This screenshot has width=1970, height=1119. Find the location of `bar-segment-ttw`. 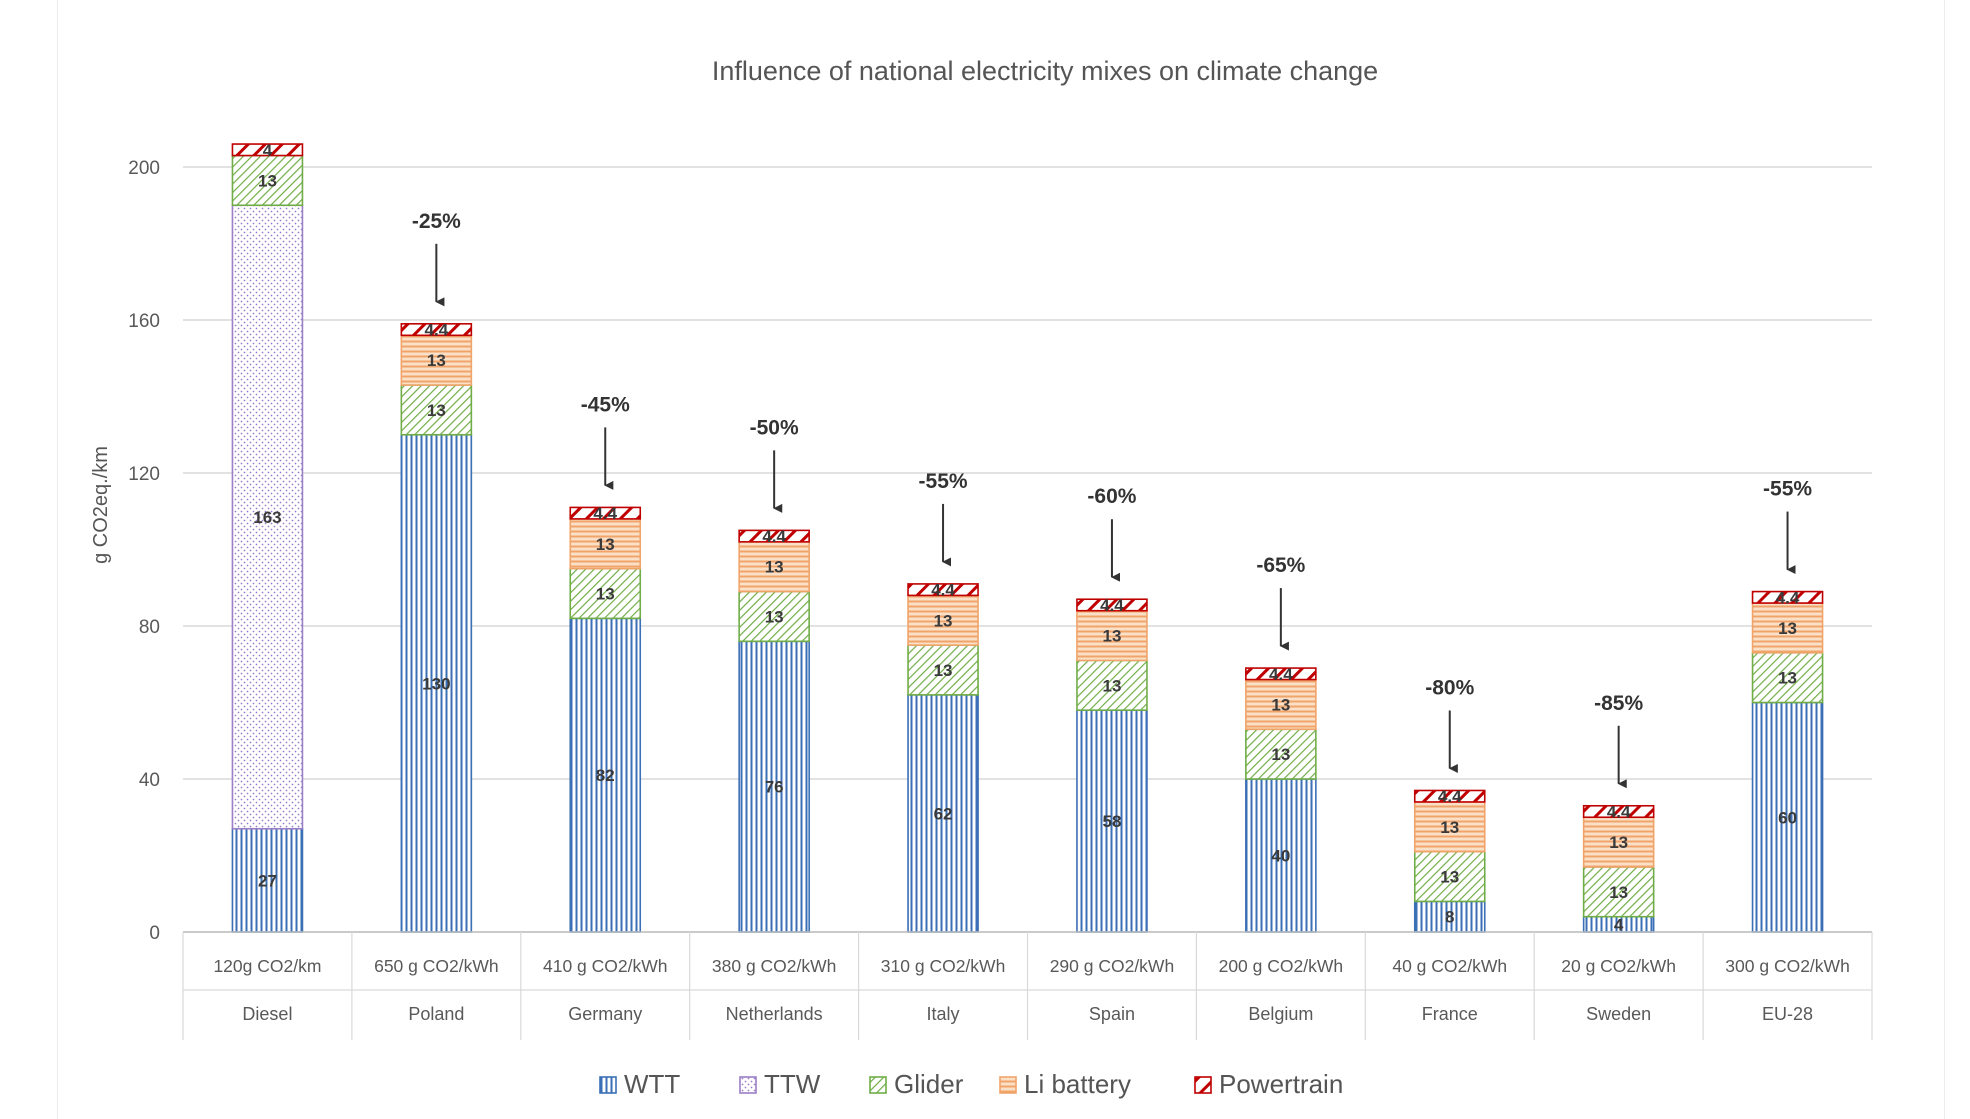

bar-segment-ttw is located at coordinates (267, 517).